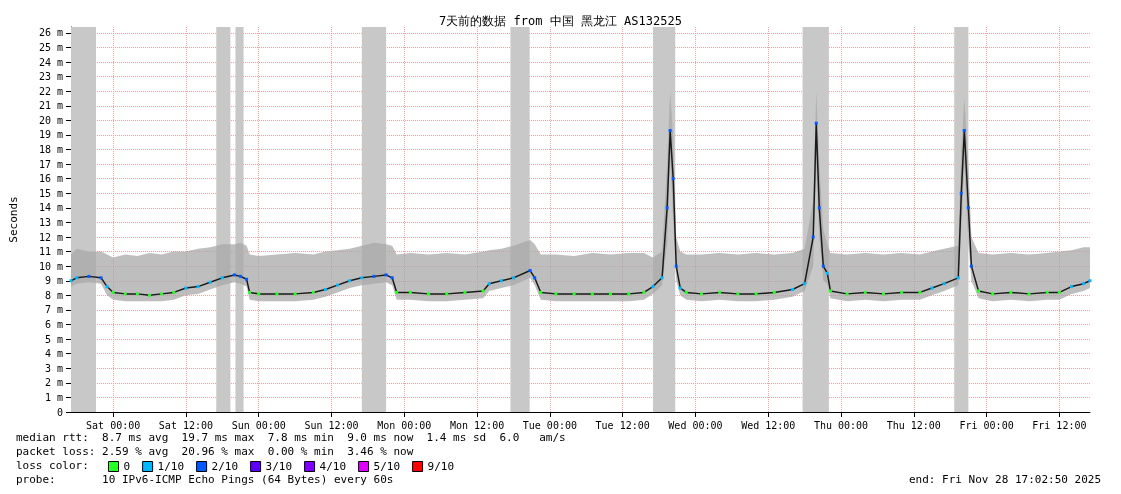 The width and height of the screenshot is (1121, 494). Describe the element at coordinates (53, 368) in the screenshot. I see `y-tick-label: 3 m` at that location.